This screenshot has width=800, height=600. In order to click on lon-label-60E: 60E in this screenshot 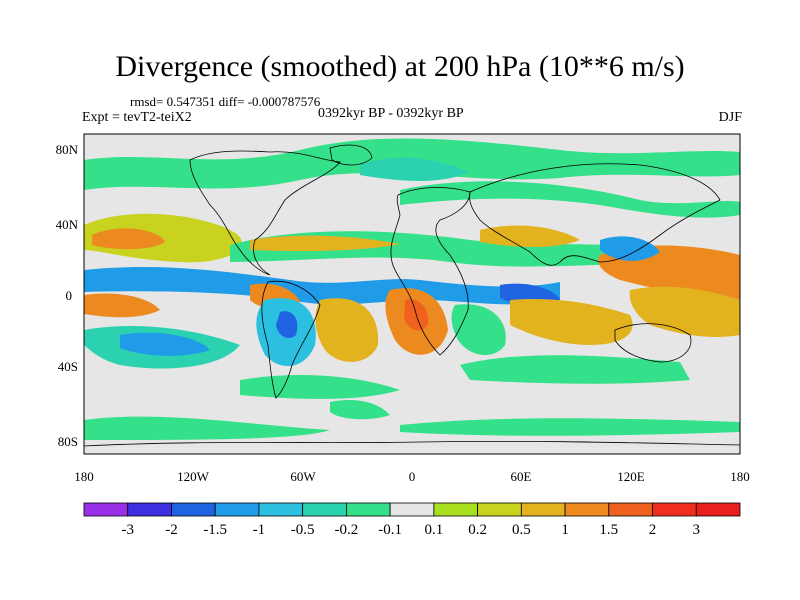, I will do `click(521, 476)`.